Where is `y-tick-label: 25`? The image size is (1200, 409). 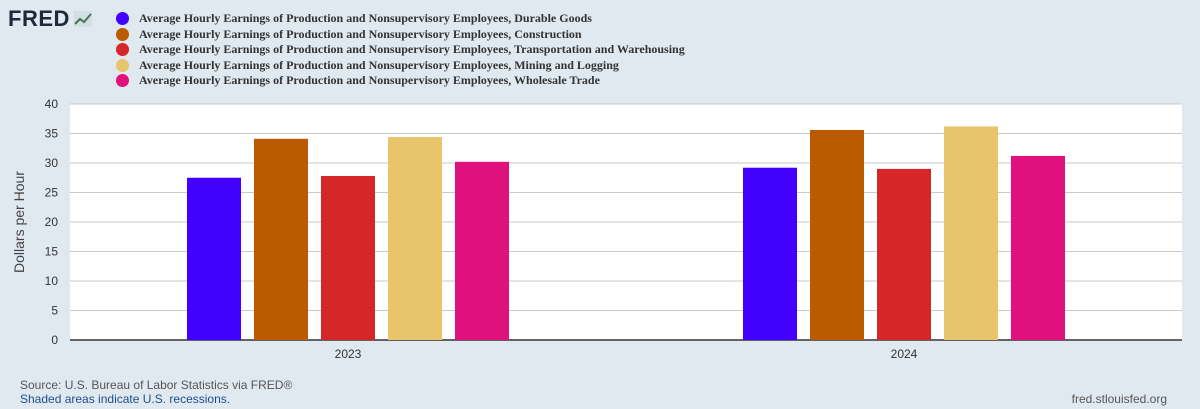 y-tick-label: 25 is located at coordinates (52, 193).